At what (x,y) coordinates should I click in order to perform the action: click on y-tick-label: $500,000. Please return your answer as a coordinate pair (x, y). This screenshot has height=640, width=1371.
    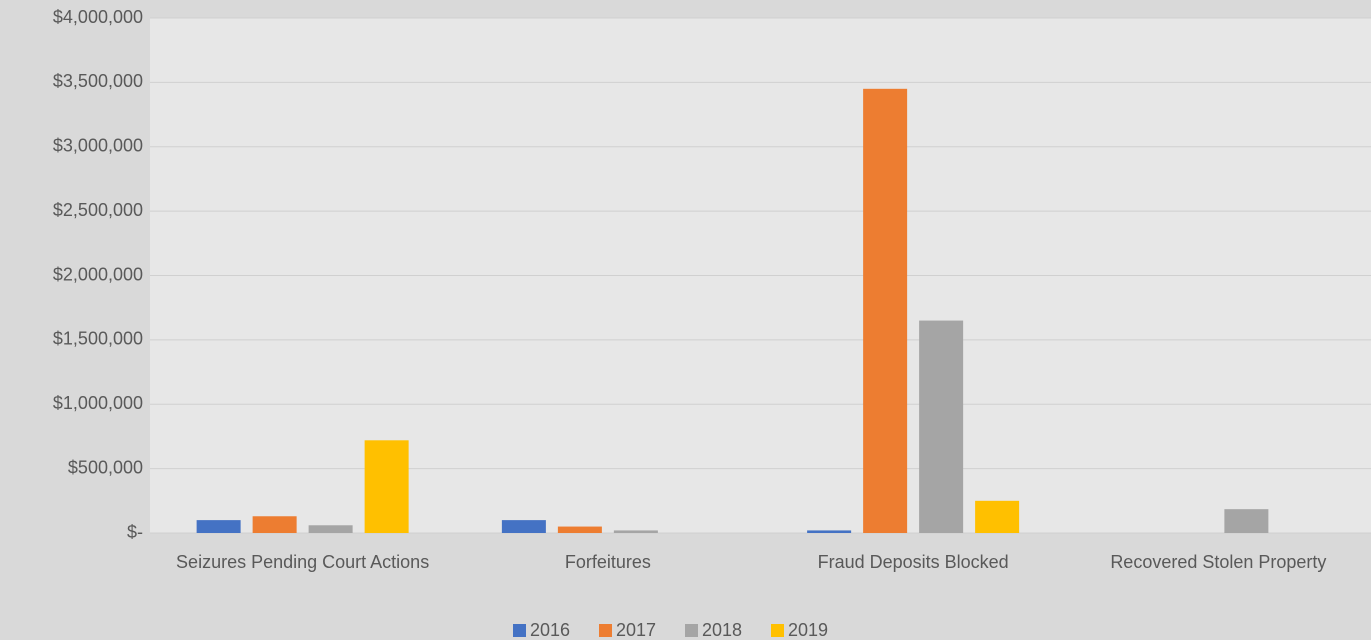
    Looking at the image, I should click on (105, 467).